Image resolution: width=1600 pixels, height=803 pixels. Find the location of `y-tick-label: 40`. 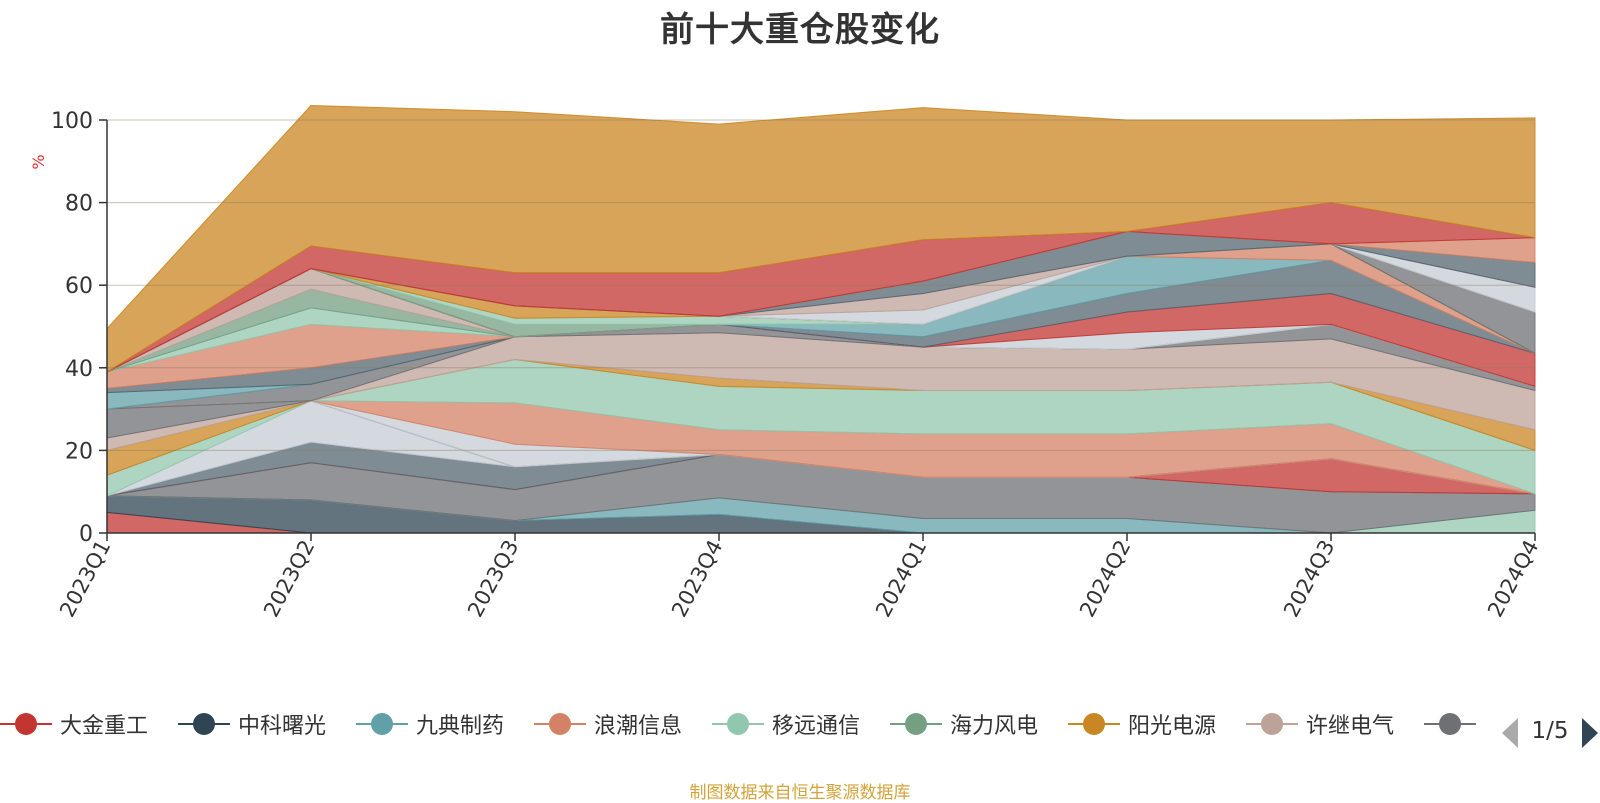

y-tick-label: 40 is located at coordinates (79, 369).